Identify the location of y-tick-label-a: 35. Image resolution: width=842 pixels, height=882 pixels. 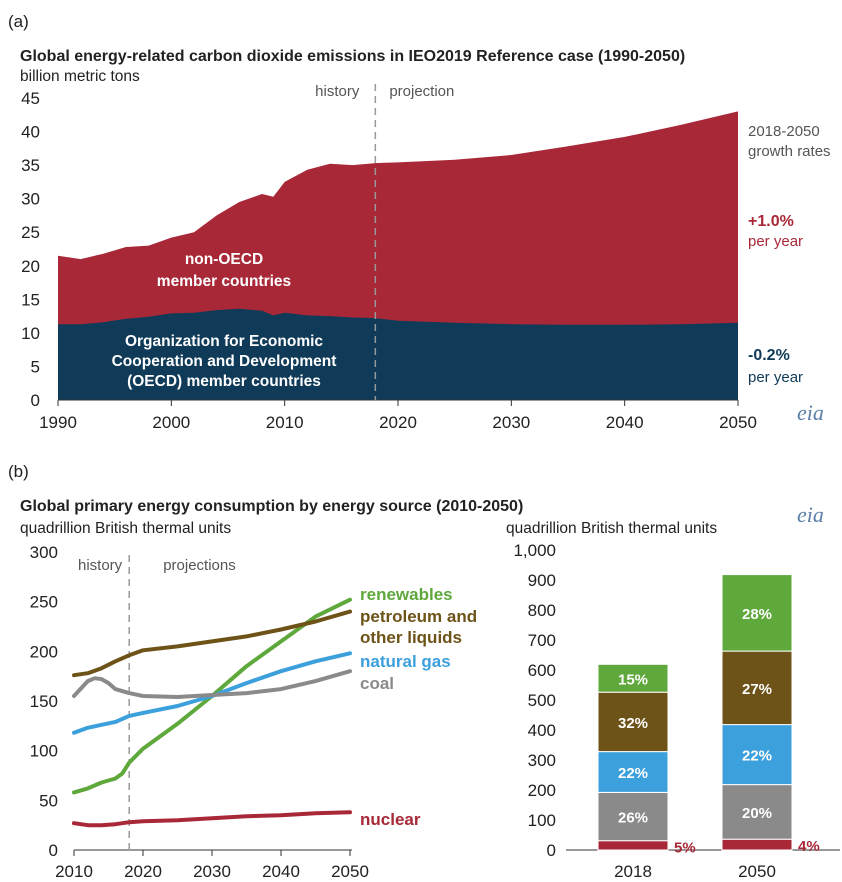
(30, 165).